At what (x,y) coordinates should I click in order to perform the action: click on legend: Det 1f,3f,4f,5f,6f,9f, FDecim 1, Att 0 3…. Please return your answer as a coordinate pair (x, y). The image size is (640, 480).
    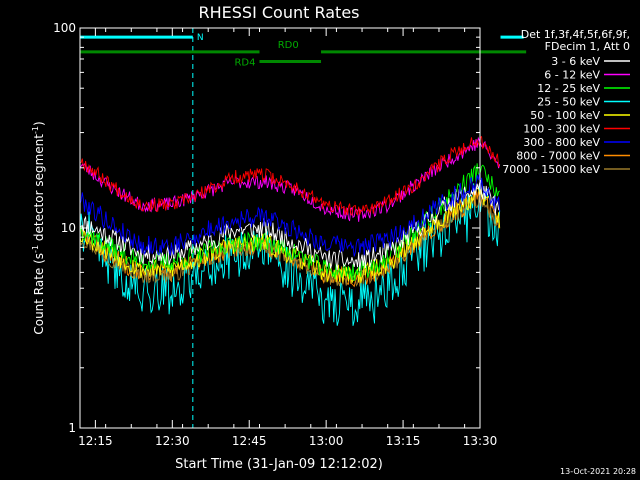
    Looking at the image, I should click on (566, 102).